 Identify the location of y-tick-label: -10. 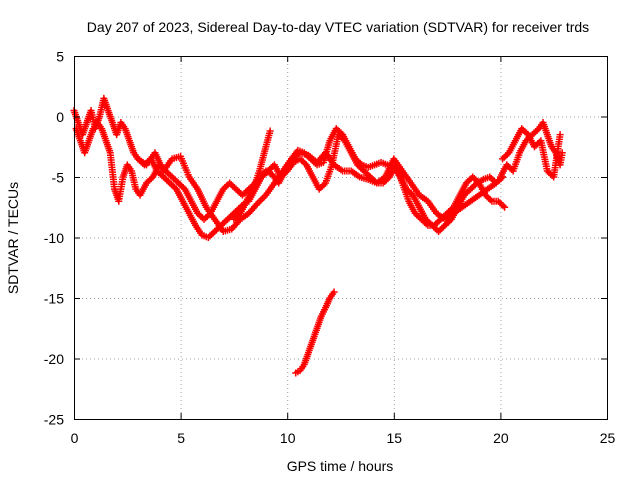
(54, 238).